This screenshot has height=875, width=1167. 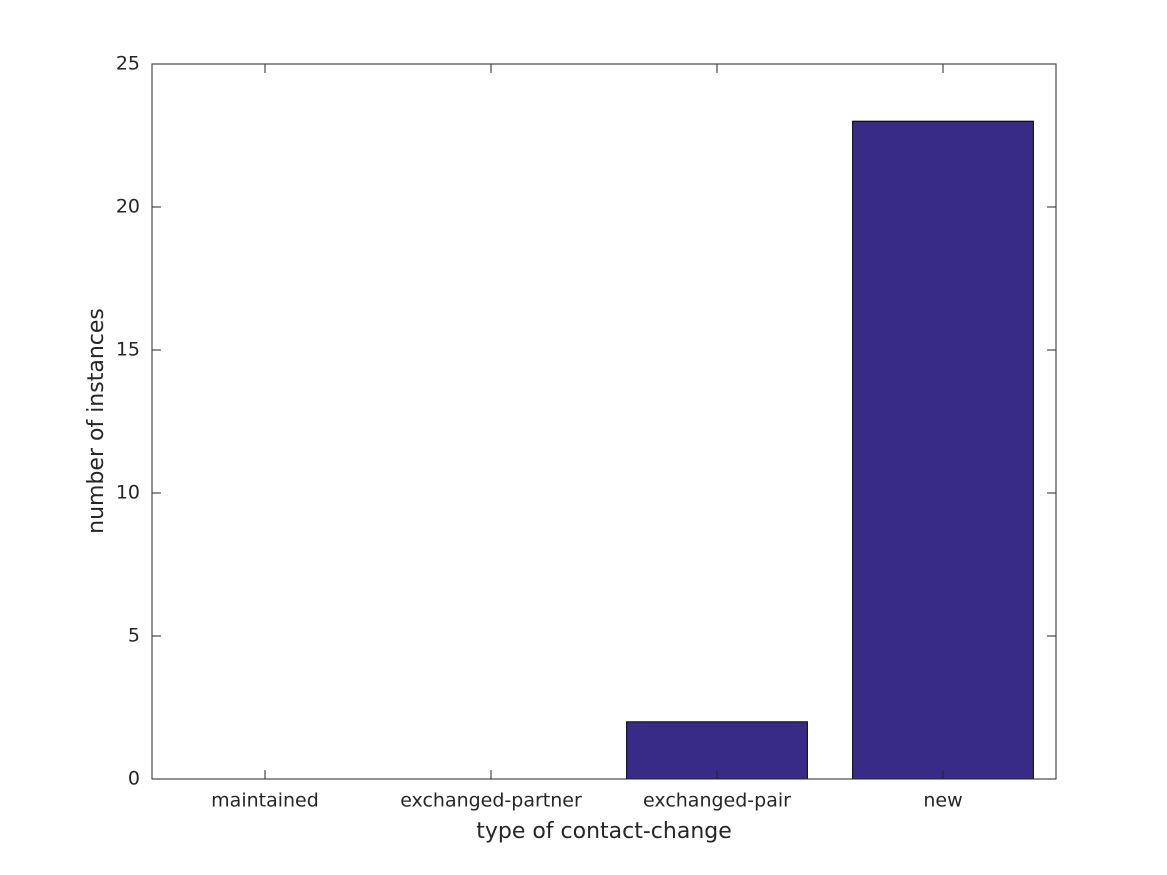 I want to click on x-tick-label: exchanged-pair, so click(x=717, y=801).